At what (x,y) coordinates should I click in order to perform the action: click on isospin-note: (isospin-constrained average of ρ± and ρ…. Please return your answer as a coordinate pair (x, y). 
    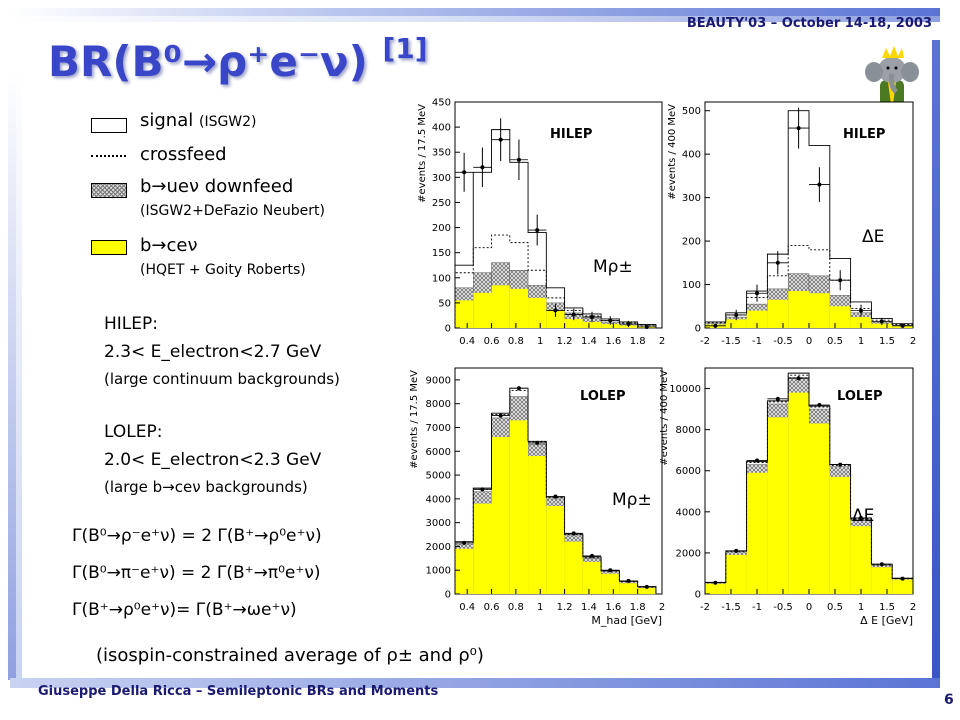
    Looking at the image, I should click on (290, 655).